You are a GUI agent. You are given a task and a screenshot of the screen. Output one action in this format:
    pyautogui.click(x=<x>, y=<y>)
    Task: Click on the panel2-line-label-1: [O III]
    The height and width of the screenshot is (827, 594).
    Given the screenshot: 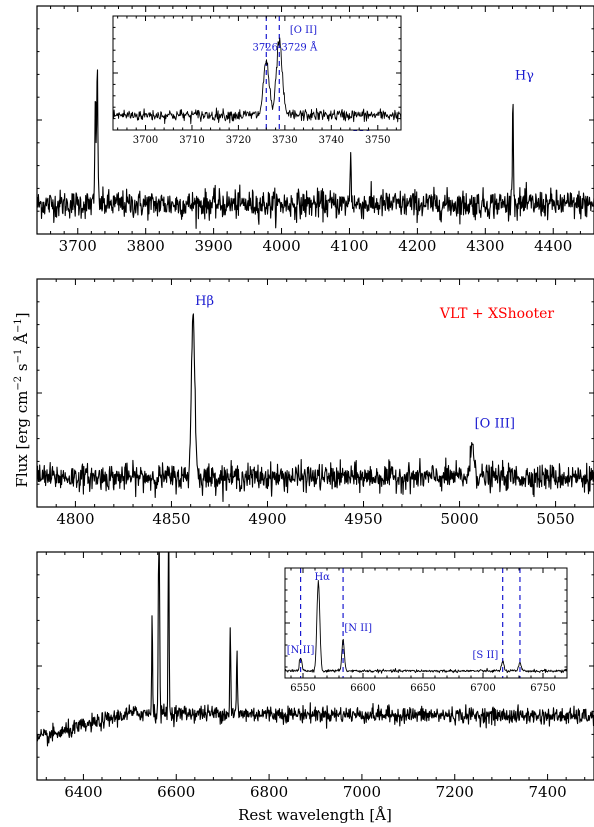 What is the action you would take?
    pyautogui.click(x=495, y=424)
    